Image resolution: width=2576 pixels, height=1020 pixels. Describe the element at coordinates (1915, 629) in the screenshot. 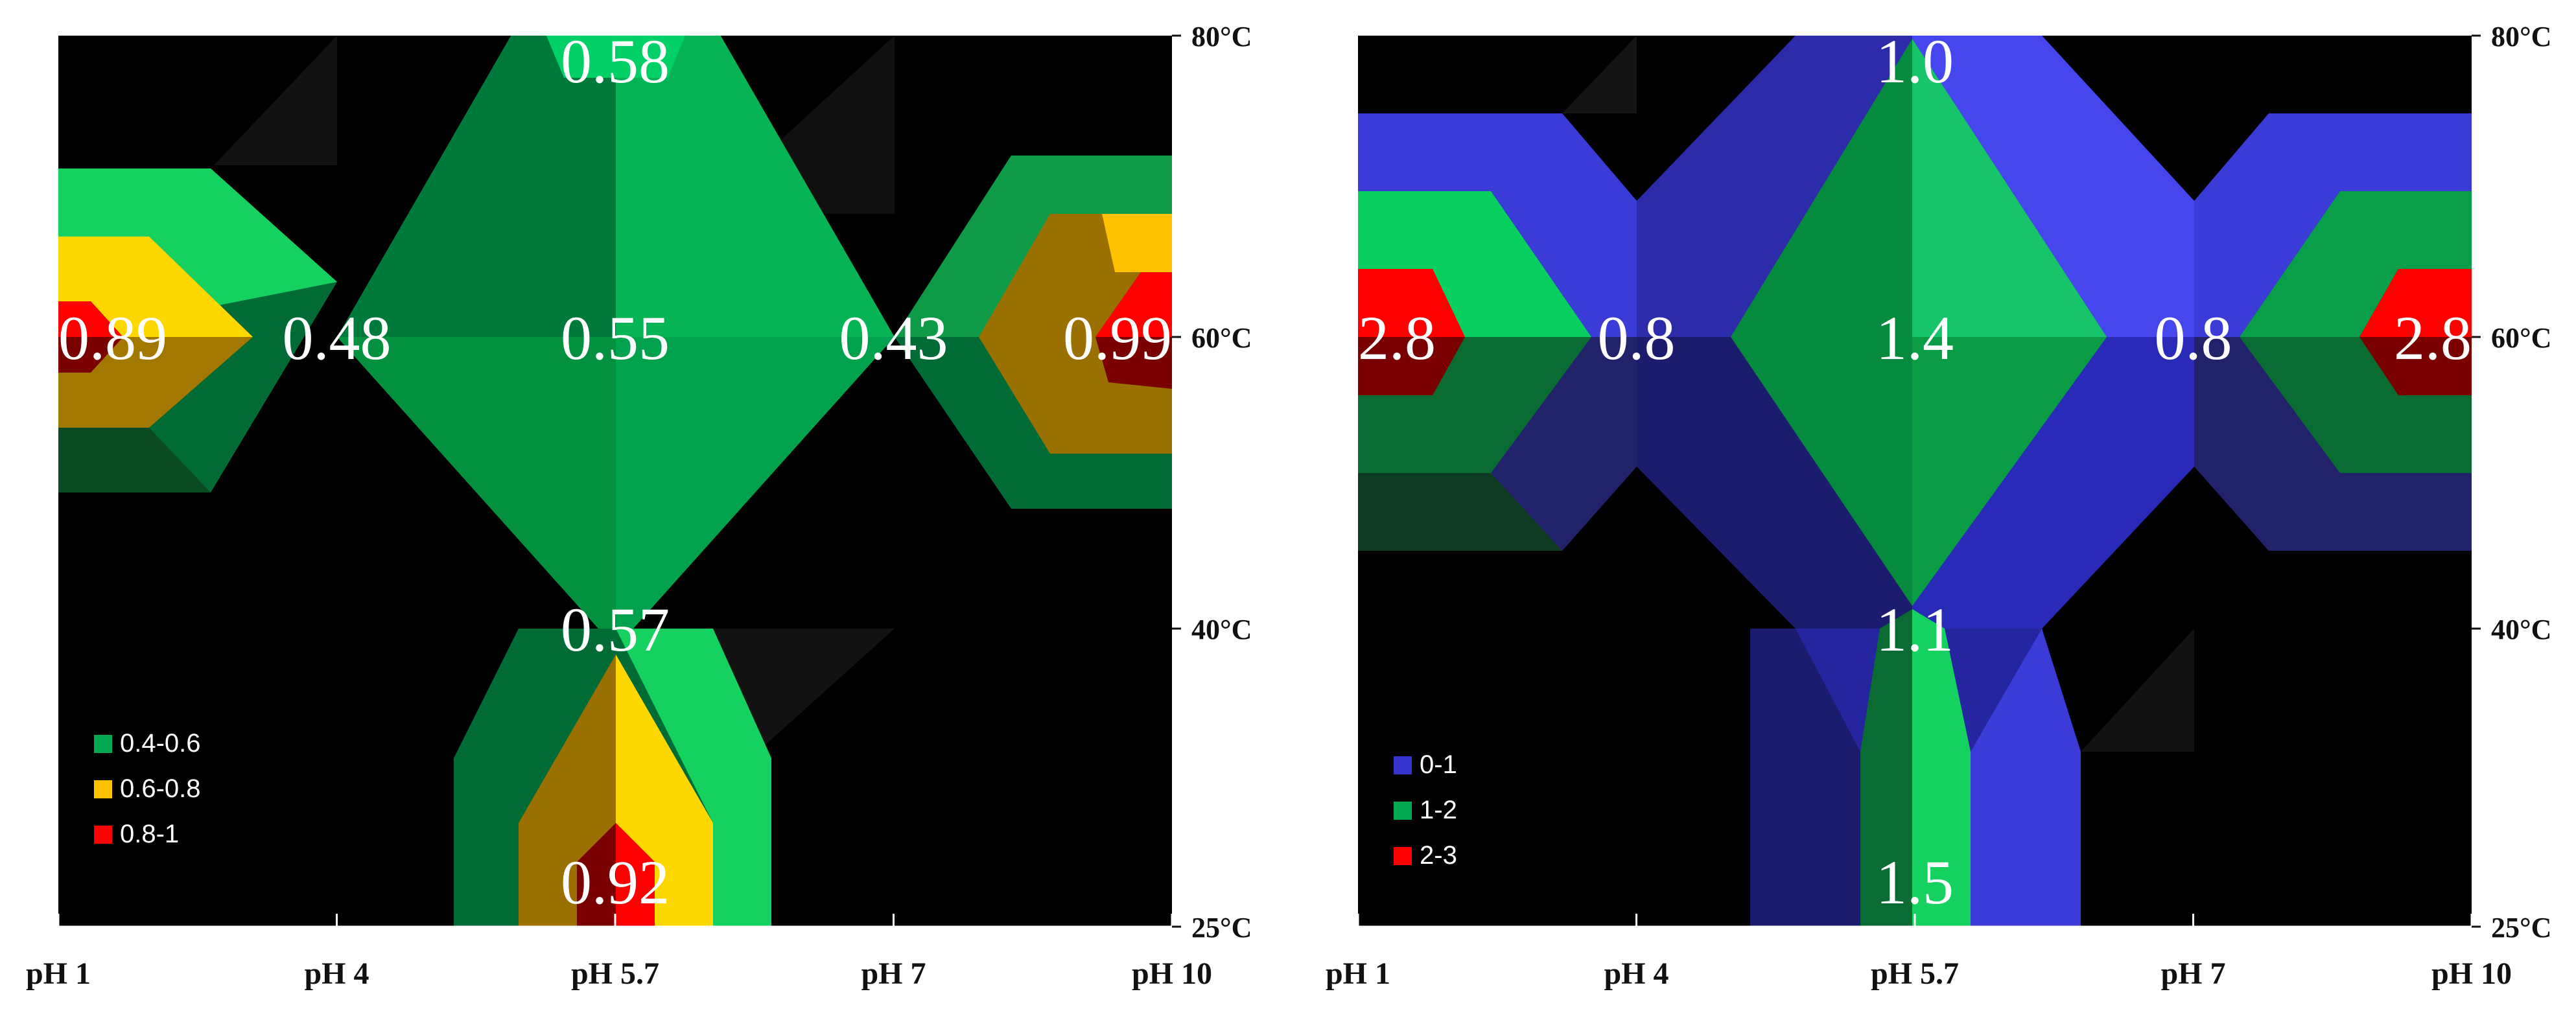

I see `value-label: 1.1` at that location.